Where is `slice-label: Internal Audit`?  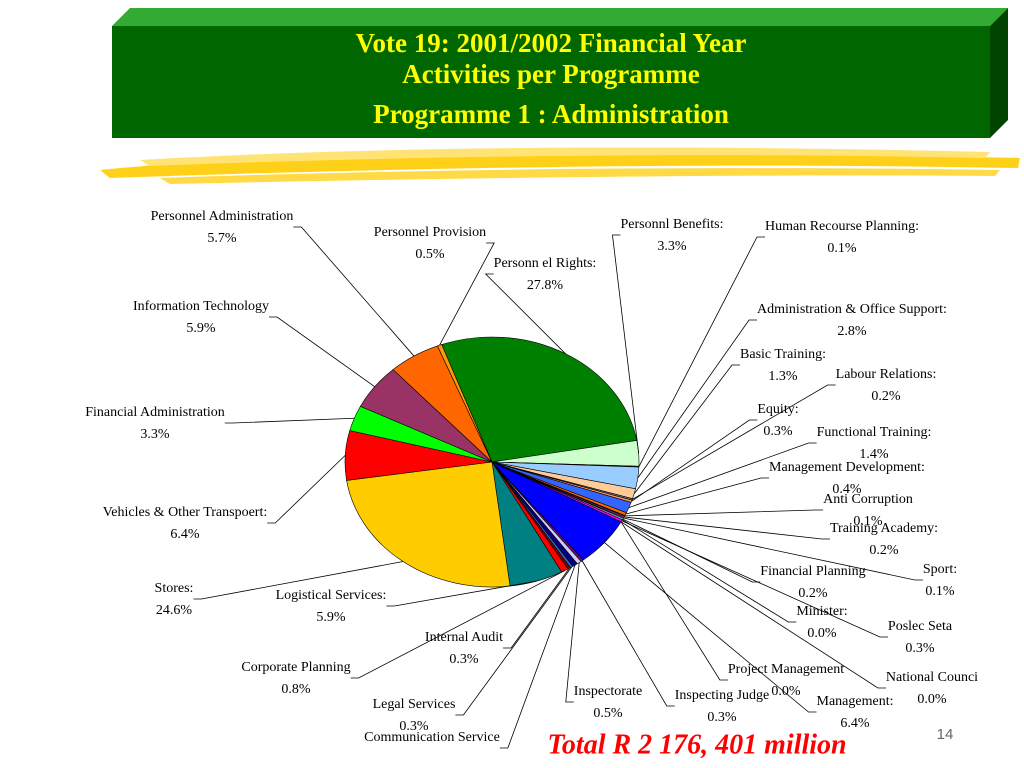
slice-label: Internal Audit is located at coordinates (464, 637).